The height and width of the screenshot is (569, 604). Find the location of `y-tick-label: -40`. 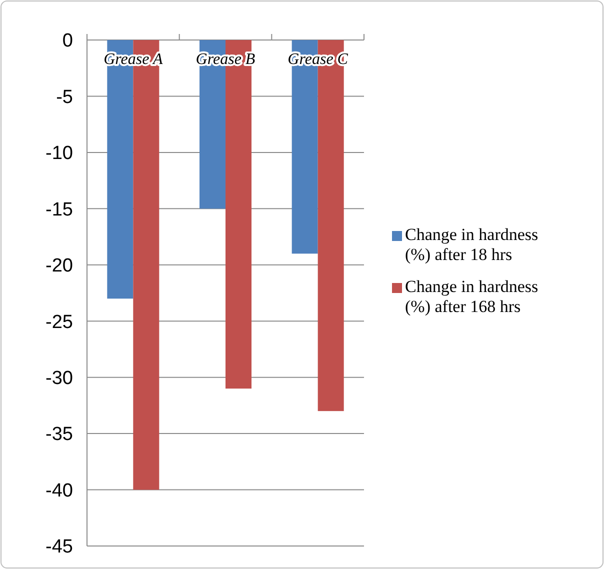

y-tick-label: -40 is located at coordinates (59, 491).